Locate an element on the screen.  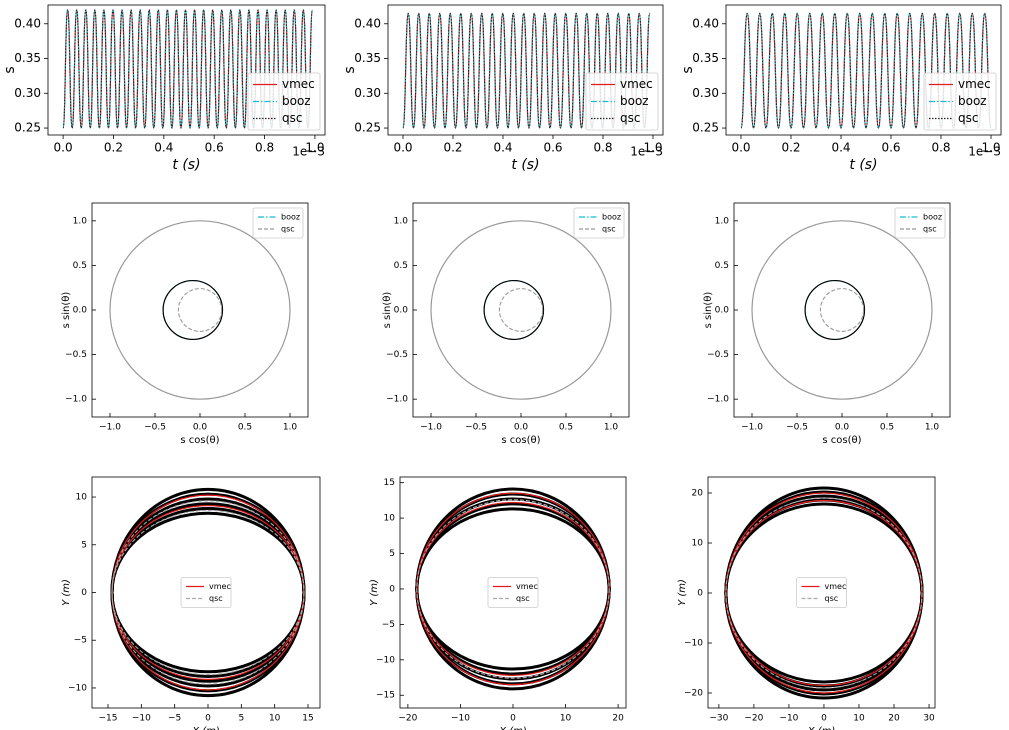
y-axis-label: Y (m) is located at coordinates (682, 592).